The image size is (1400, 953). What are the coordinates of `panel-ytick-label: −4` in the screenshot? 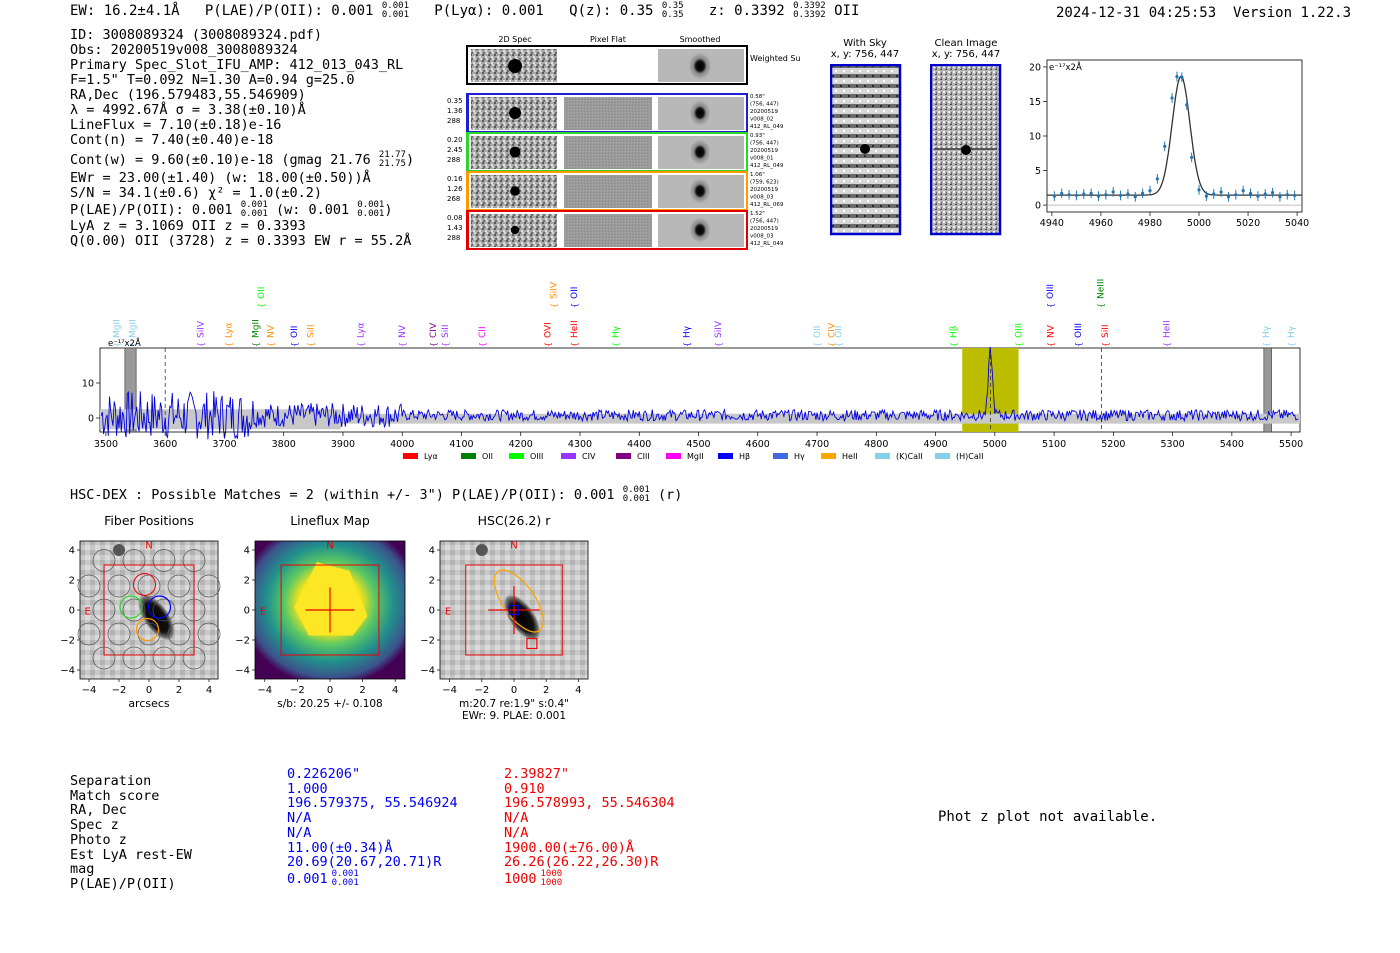 It's located at (67, 671).